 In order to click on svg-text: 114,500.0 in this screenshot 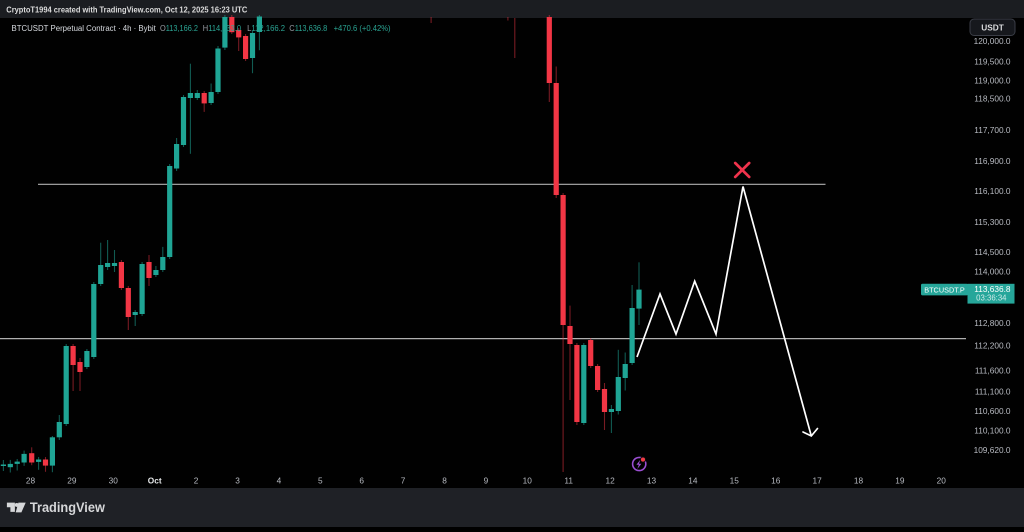, I will do `click(992, 252)`.